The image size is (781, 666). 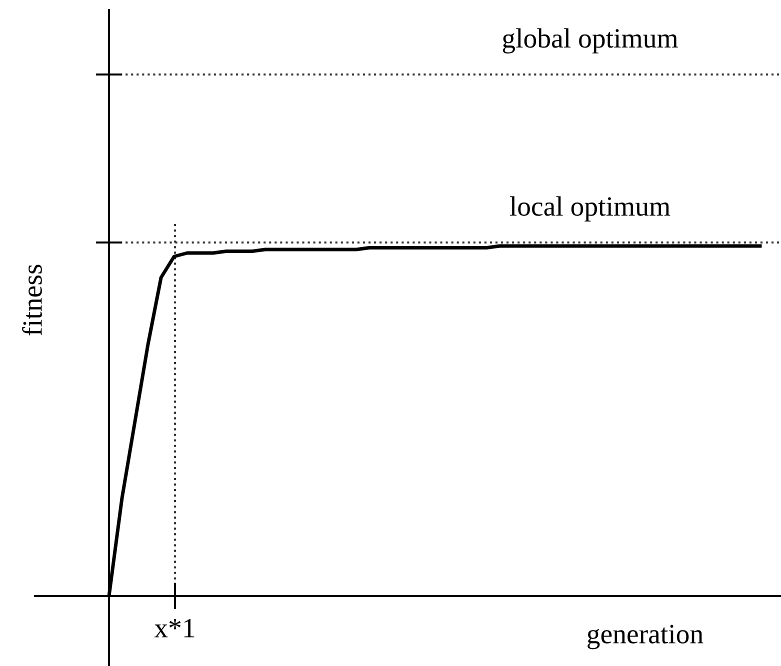 What do you see at coordinates (174, 628) in the screenshot?
I see `text: x*1` at bounding box center [174, 628].